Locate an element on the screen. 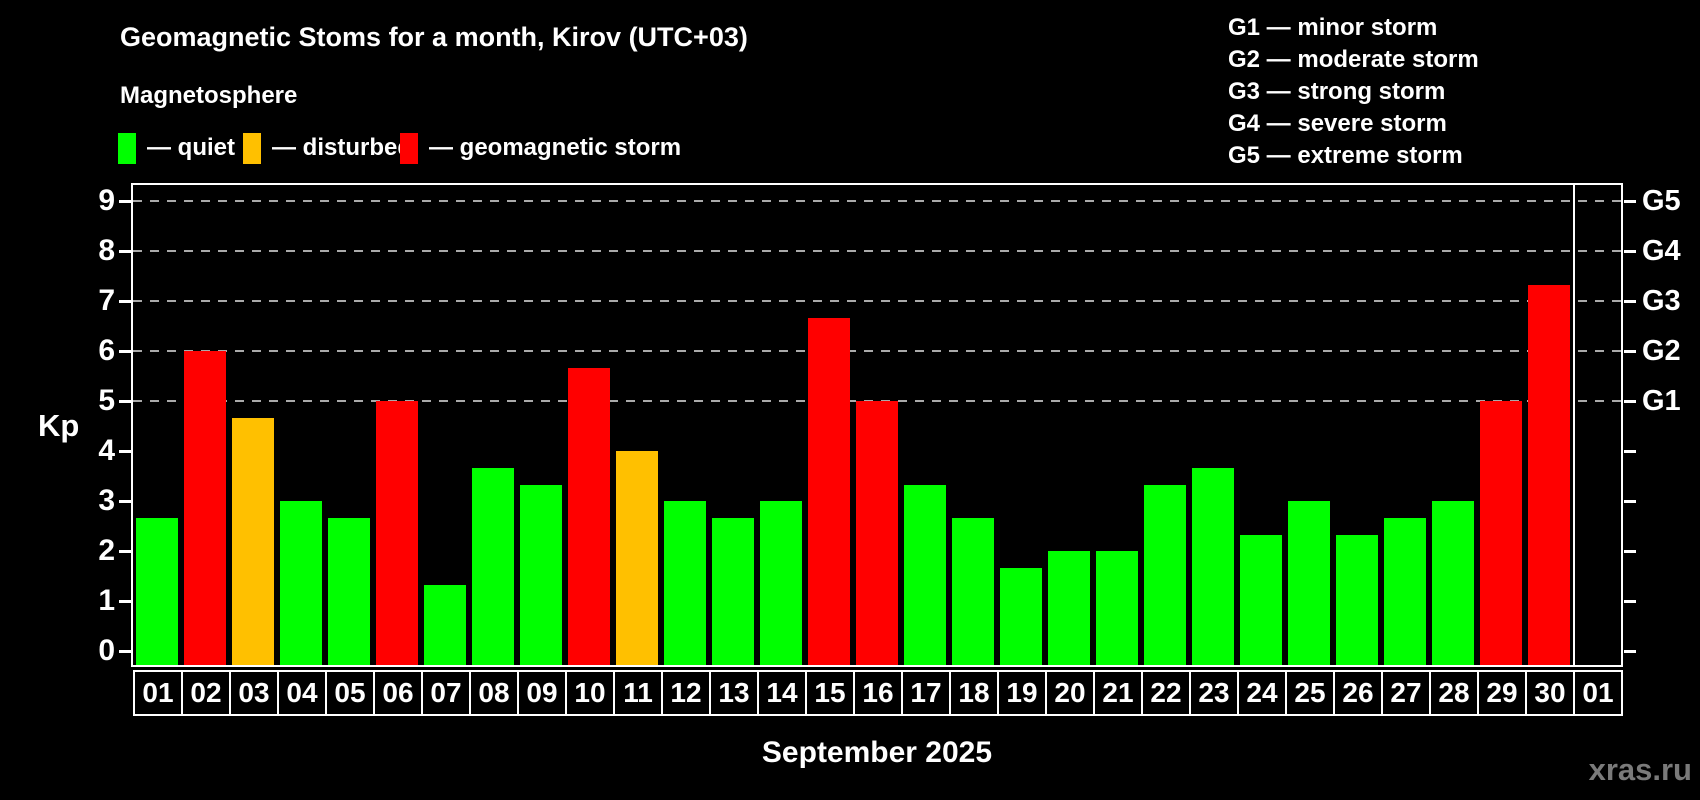 The image size is (1700, 800). day-label-05: 05 is located at coordinates (350, 693).